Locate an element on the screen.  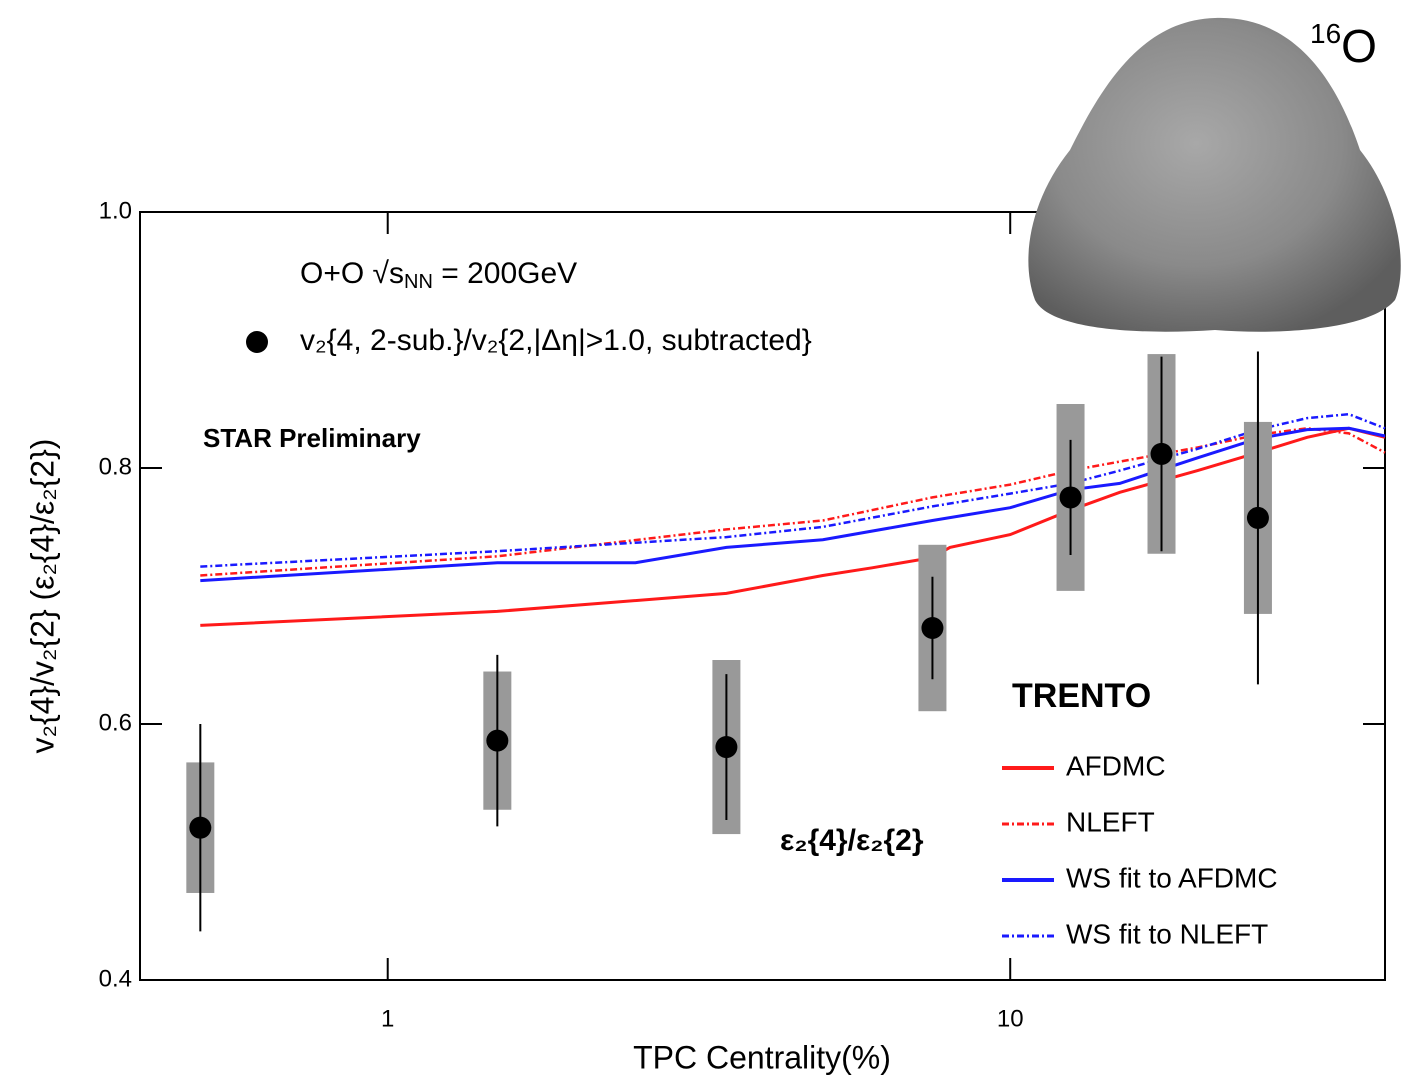
legend-label: WS fit to NLEFT is located at coordinates (1167, 933).